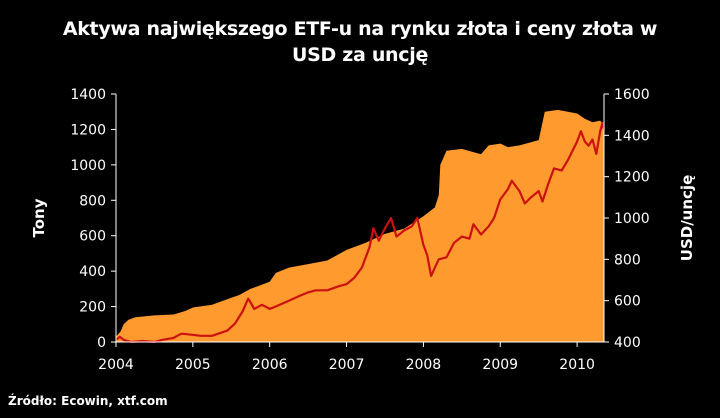 This screenshot has width=720, height=418. What do you see at coordinates (88, 130) in the screenshot?
I see `left-tick-label: 1200` at bounding box center [88, 130].